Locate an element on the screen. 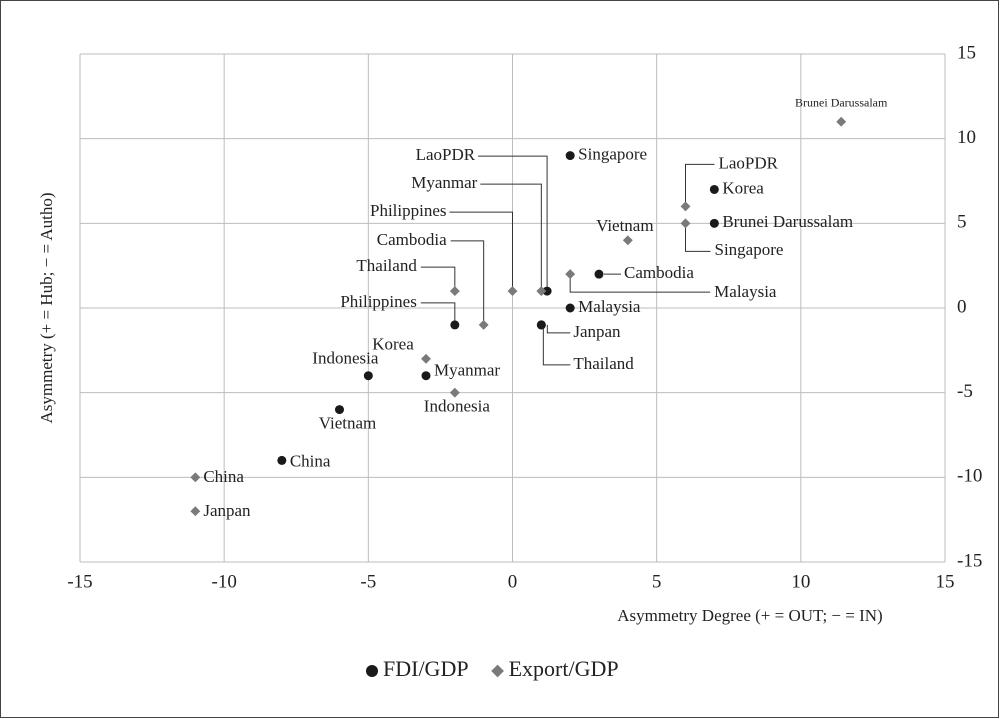  x-tick-label: -15 is located at coordinates (79, 581).